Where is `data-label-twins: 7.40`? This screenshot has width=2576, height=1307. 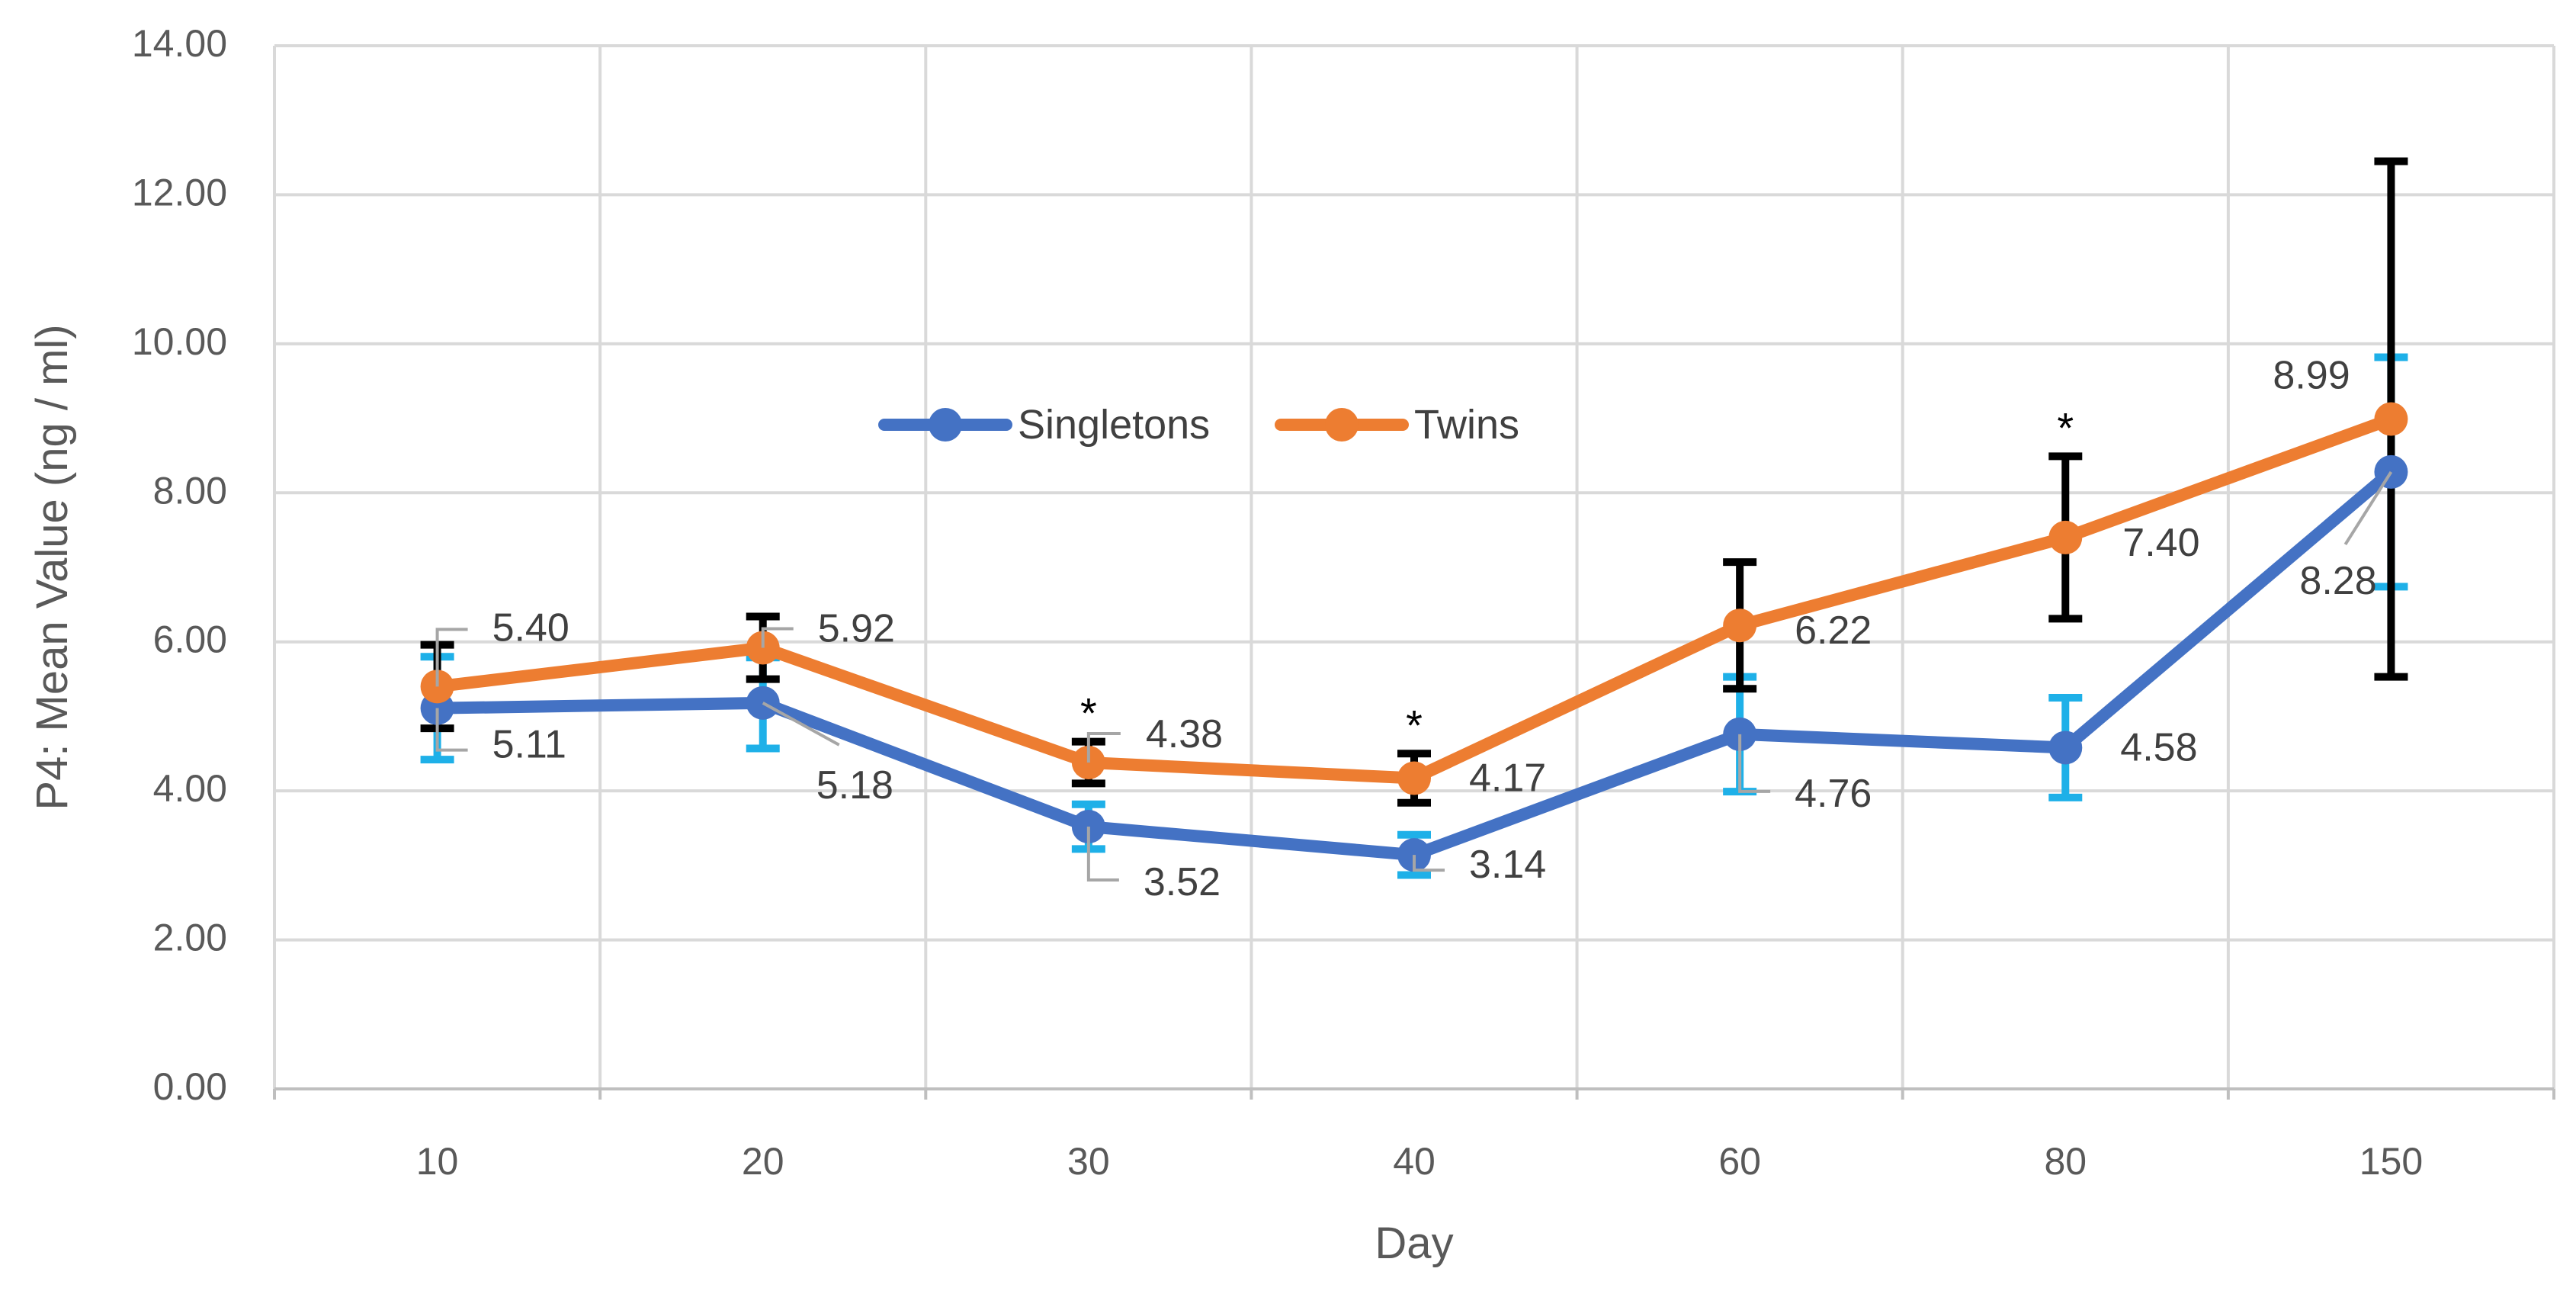 data-label-twins: 7.40 is located at coordinates (2160, 543).